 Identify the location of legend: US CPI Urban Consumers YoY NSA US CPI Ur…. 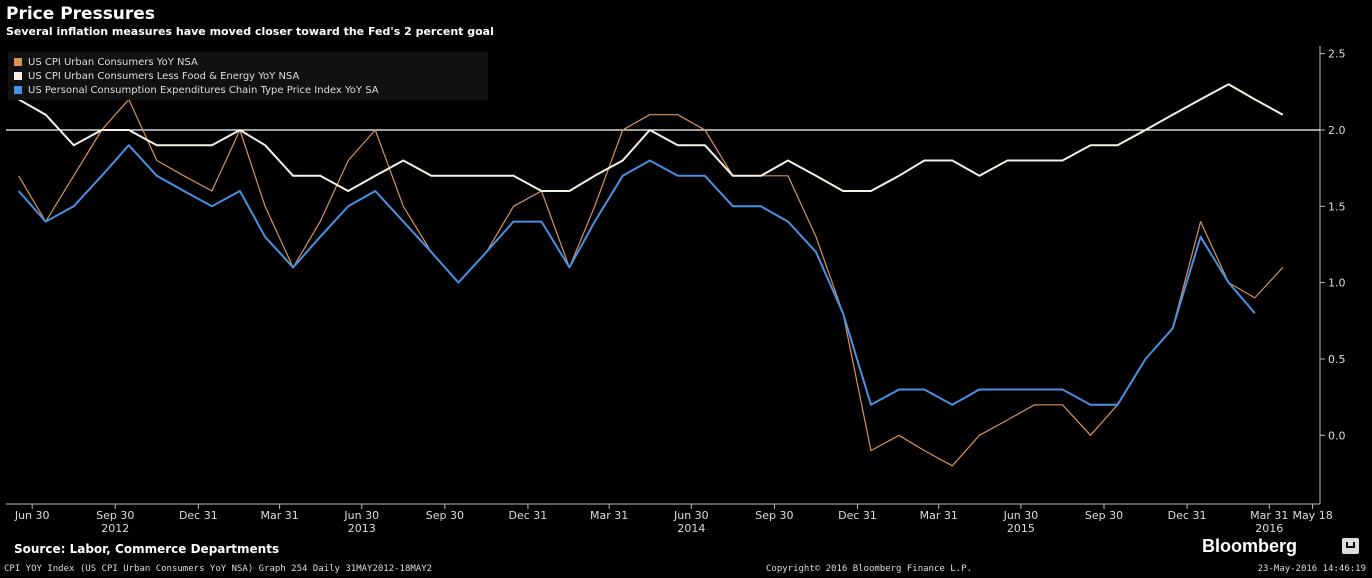
(248, 76).